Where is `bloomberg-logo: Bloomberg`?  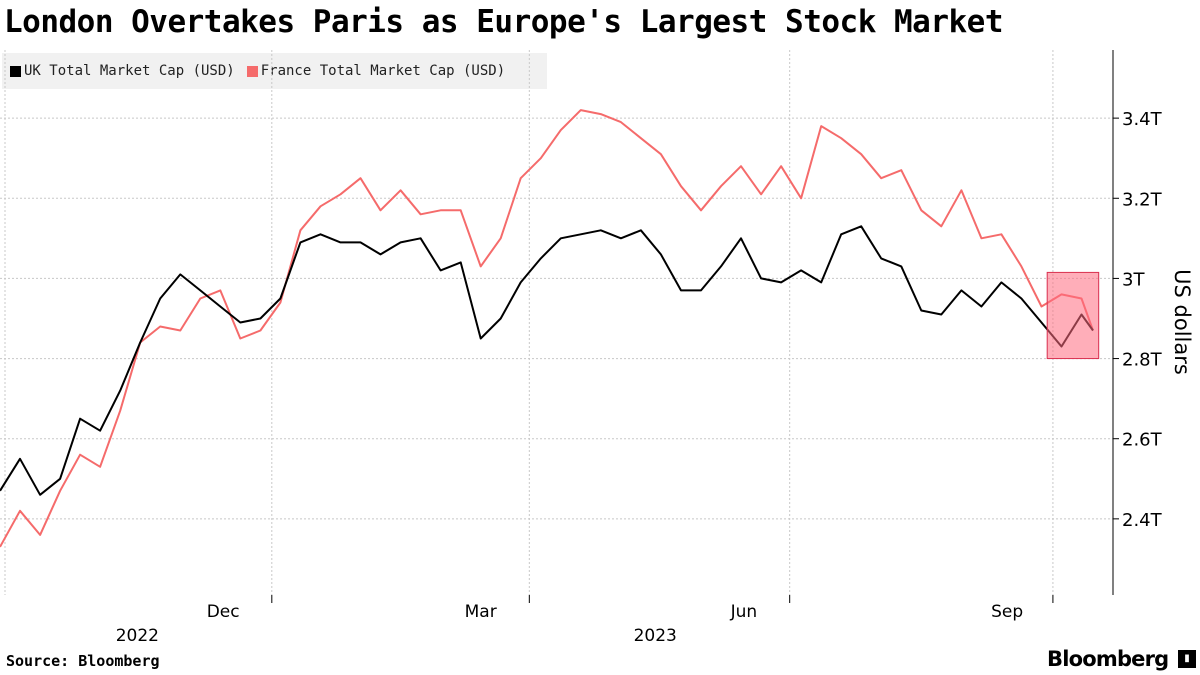
bloomberg-logo: Bloomberg is located at coordinates (1108, 659).